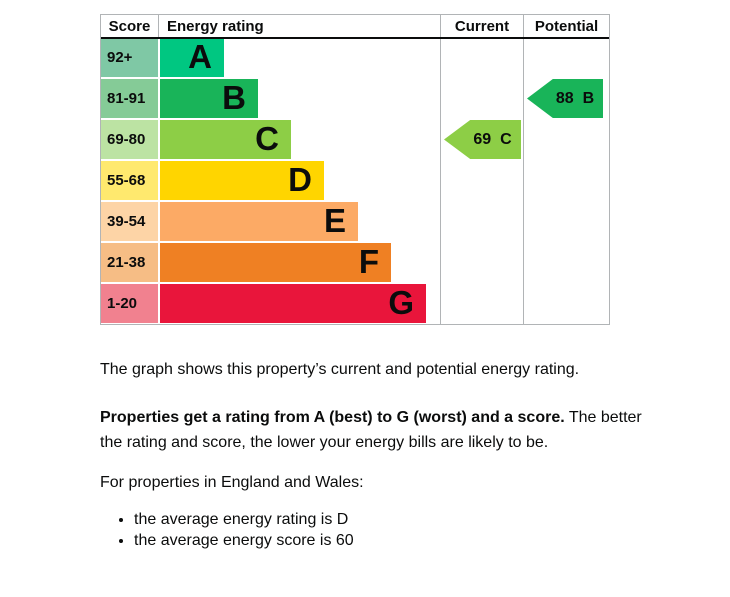  I want to click on rating-band-bar-a: A, so click(192, 57).